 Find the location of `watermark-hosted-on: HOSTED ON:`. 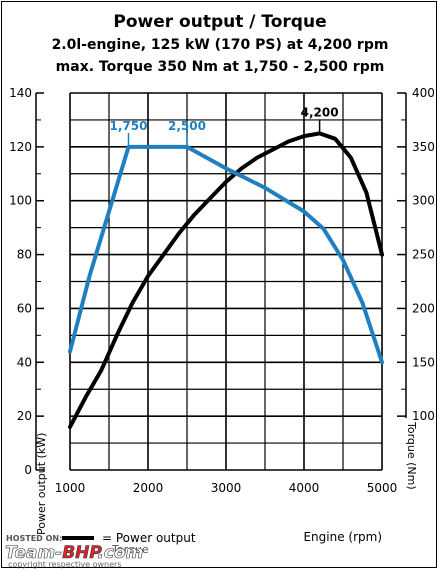

watermark-hosted-on: HOSTED ON: is located at coordinates (34, 538).